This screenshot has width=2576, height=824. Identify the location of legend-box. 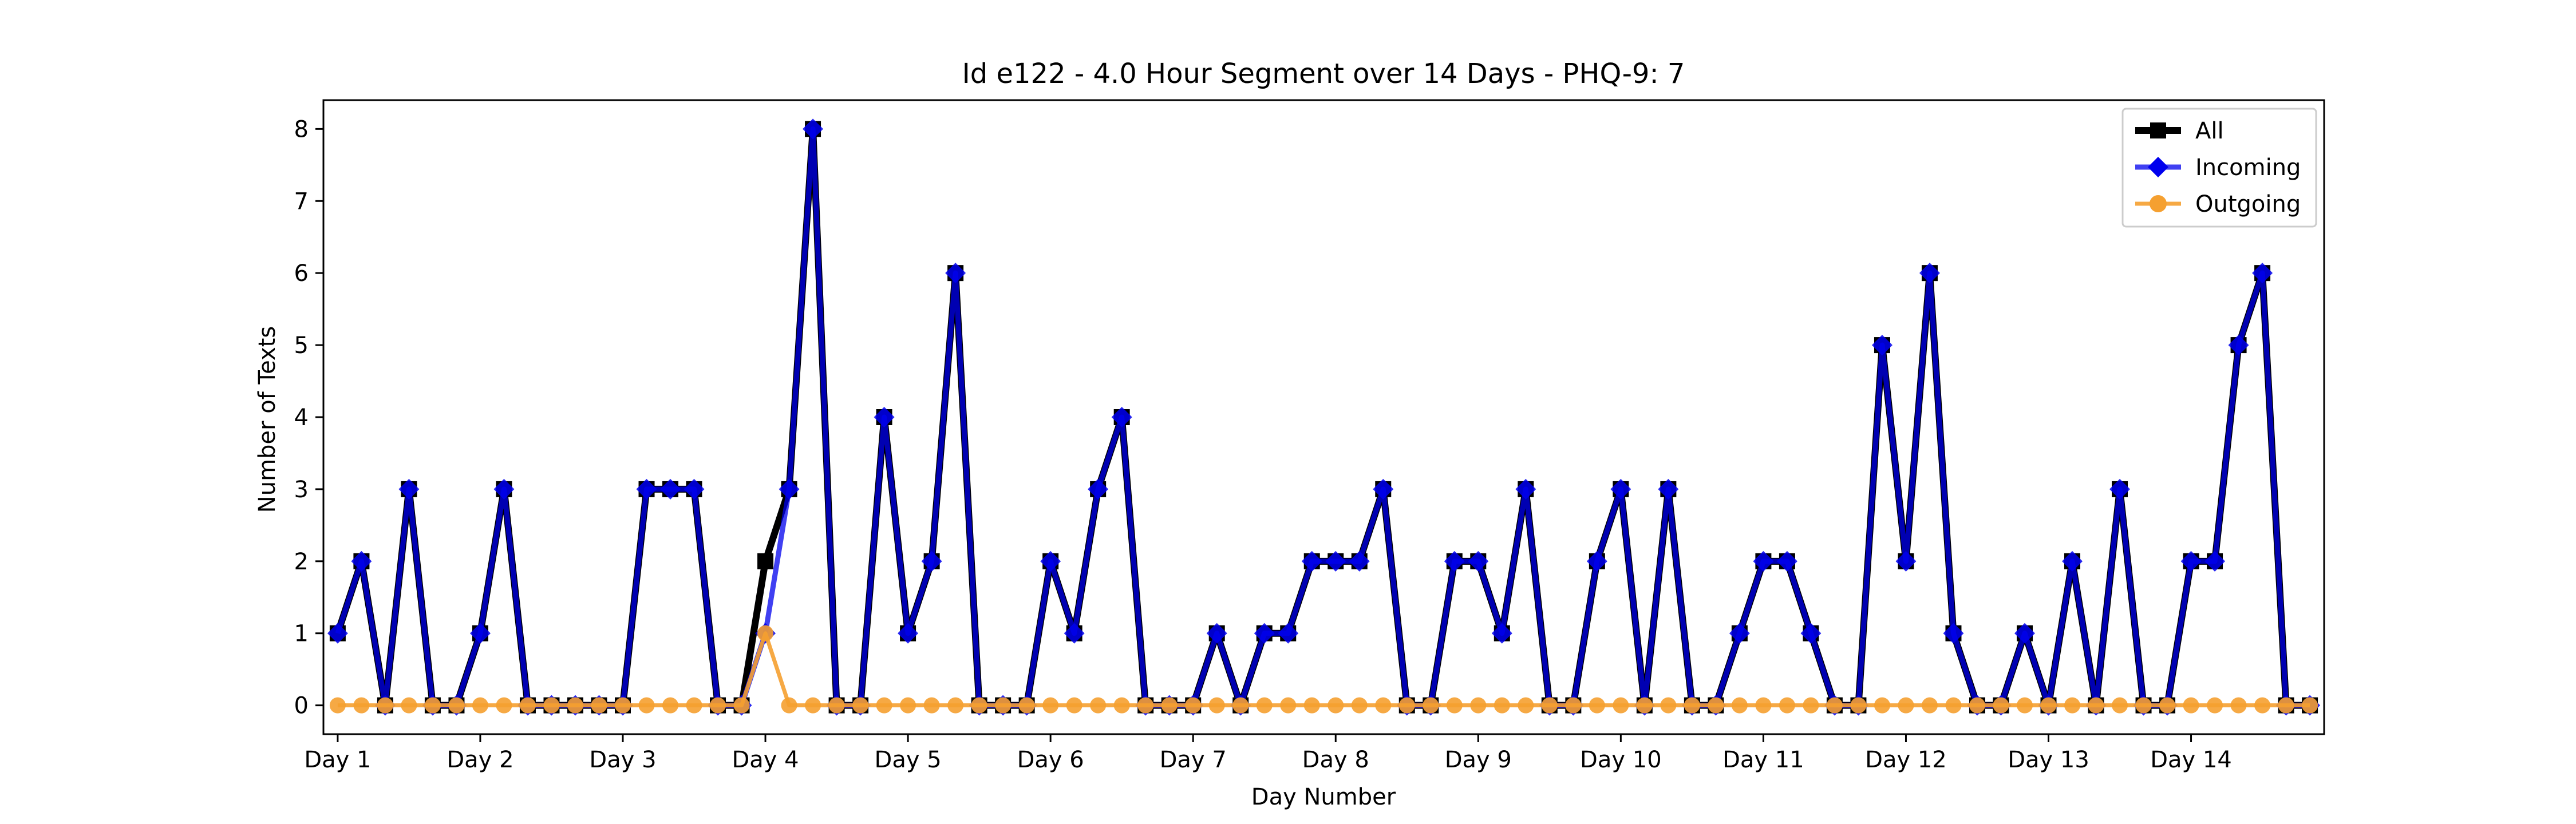
(2219, 168).